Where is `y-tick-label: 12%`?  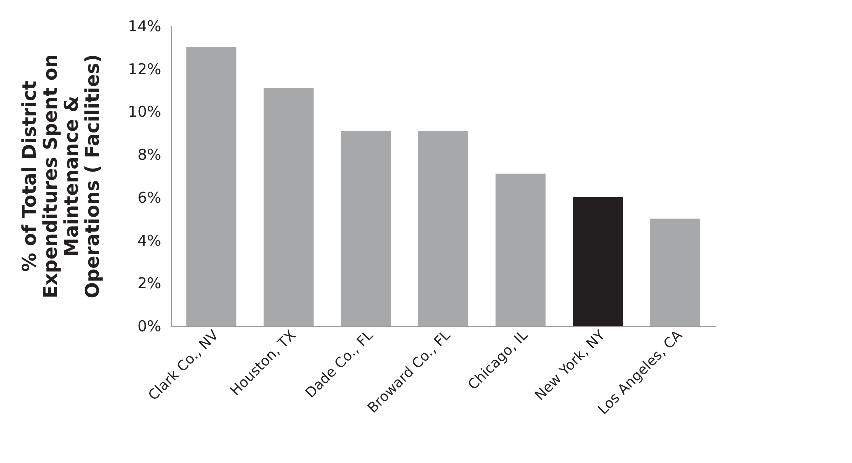 y-tick-label: 12% is located at coordinates (145, 69).